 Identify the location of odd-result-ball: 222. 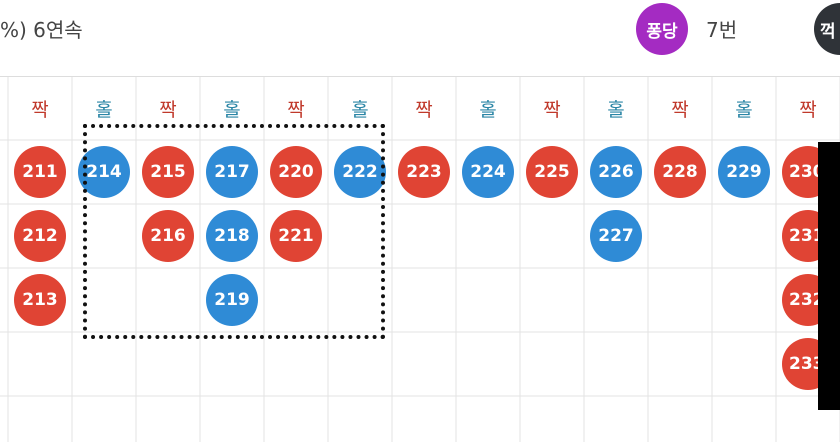
(360, 172).